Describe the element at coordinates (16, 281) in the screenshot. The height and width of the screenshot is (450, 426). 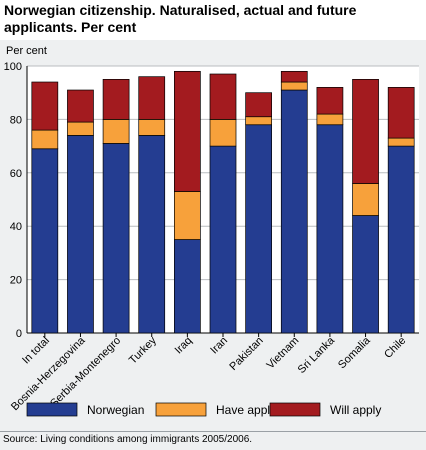
I see `y-tick-label: 20` at that location.